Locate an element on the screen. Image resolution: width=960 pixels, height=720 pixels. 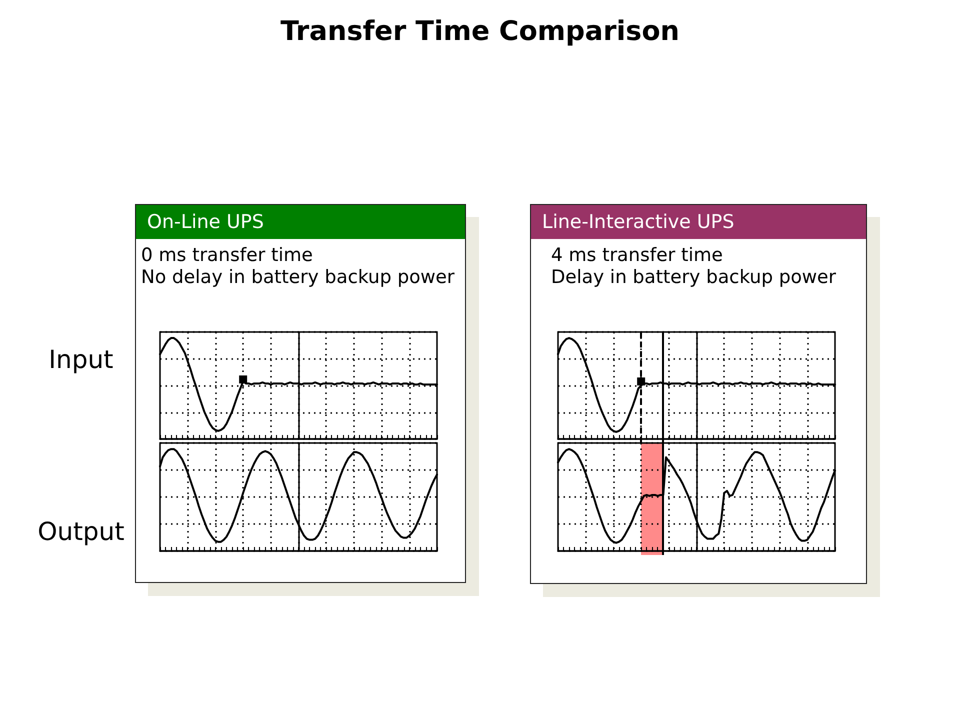
chart-subtitle: 4 ms transfer time Delay in battery backup power is located at coordinates (693, 267).